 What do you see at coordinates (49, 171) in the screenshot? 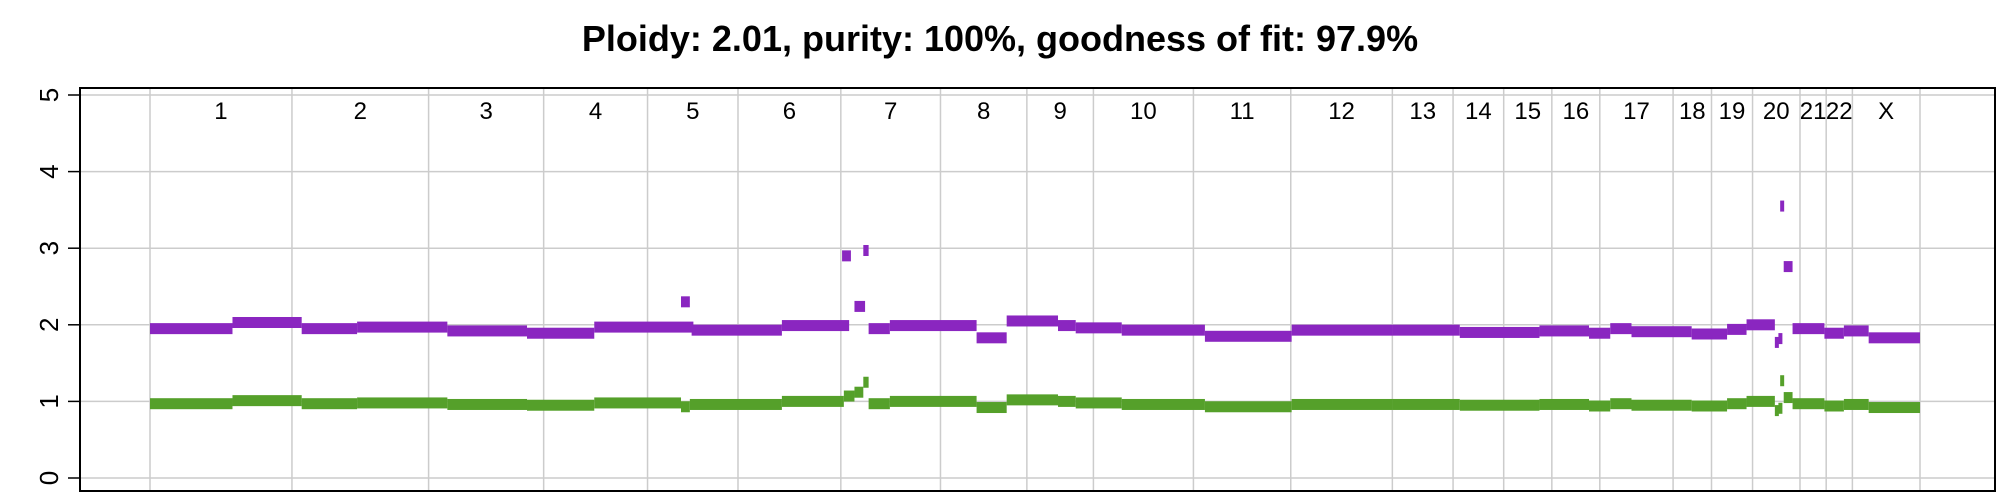
I see `y-tick-label: 4` at bounding box center [49, 171].